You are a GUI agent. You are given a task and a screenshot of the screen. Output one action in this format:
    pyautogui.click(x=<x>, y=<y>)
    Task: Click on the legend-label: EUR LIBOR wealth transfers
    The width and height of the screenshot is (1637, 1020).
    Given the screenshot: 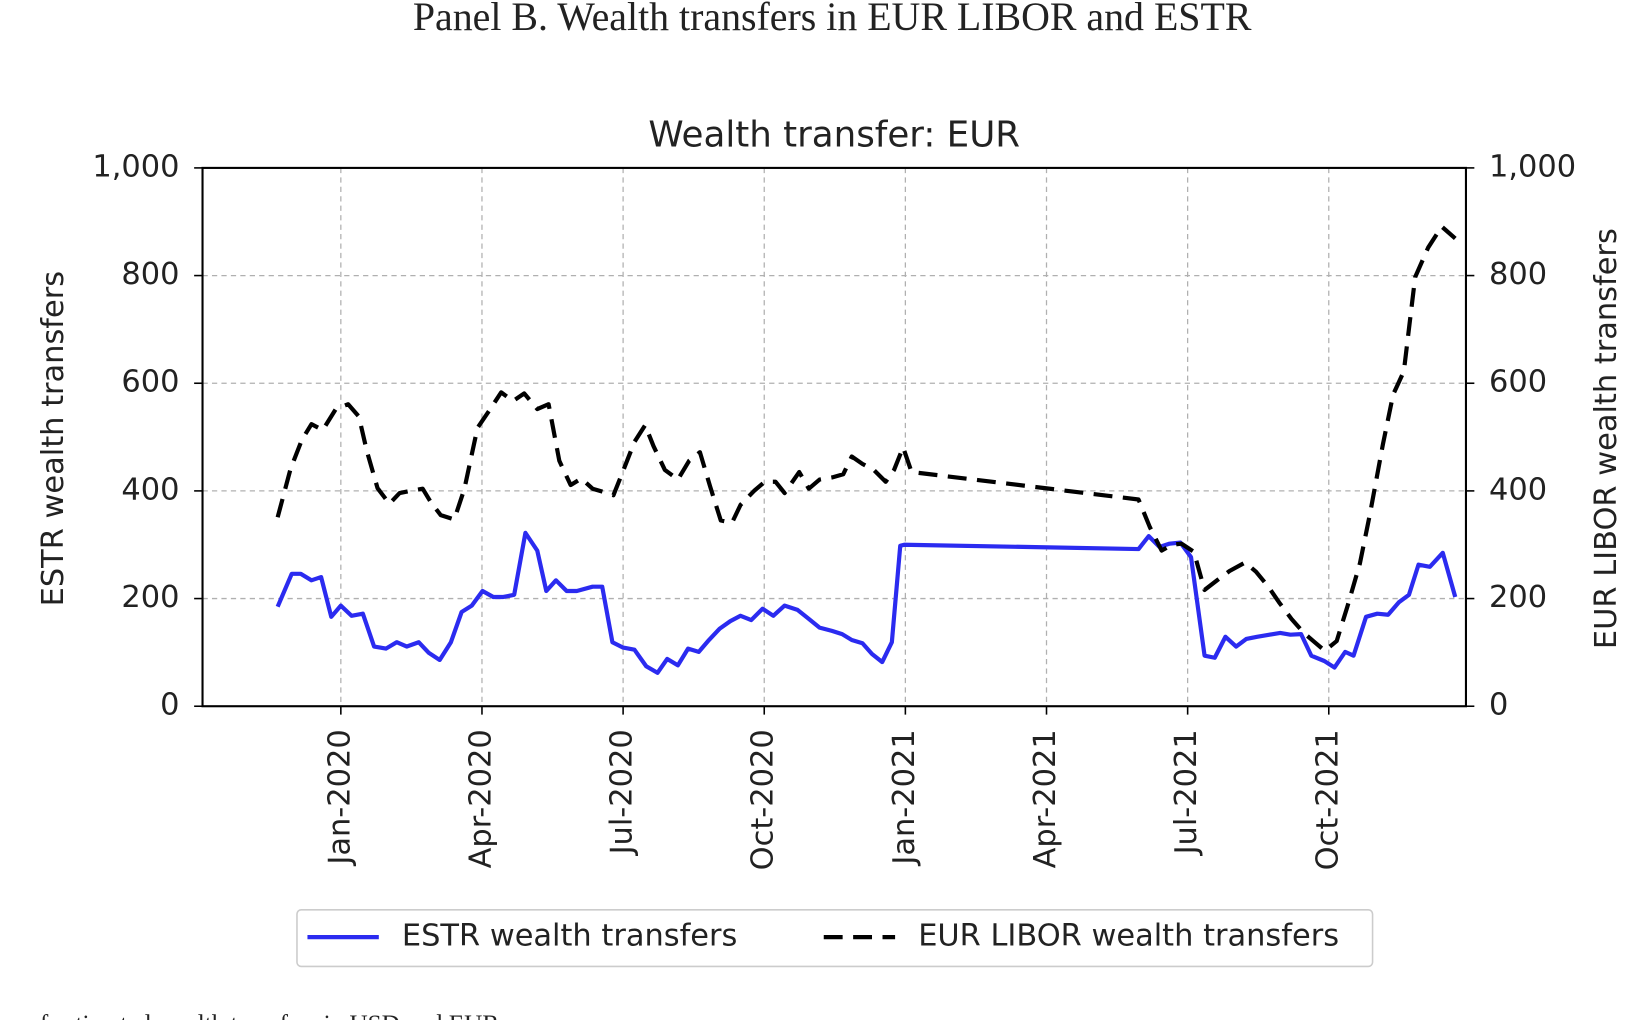 What is the action you would take?
    pyautogui.click(x=1128, y=936)
    